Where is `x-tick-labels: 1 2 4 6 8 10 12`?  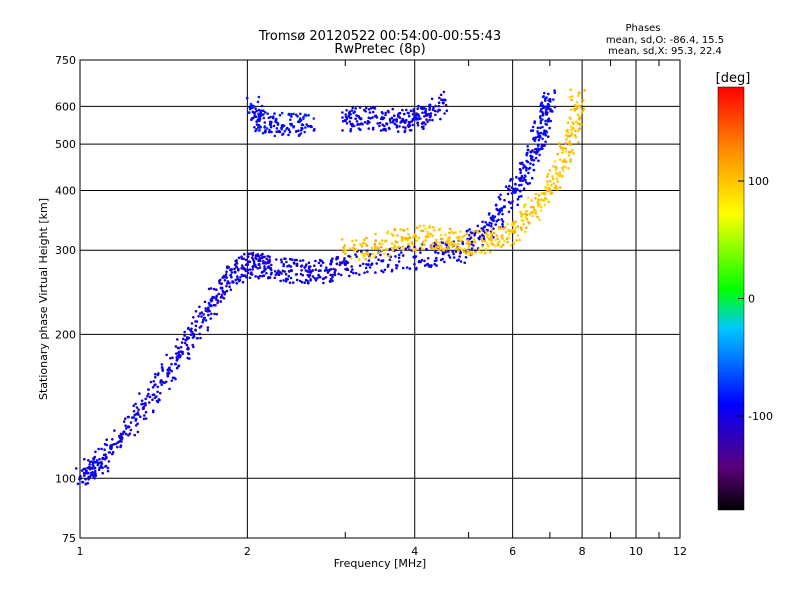
x-tick-labels: 1 2 4 6 8 10 12 is located at coordinates (382, 551).